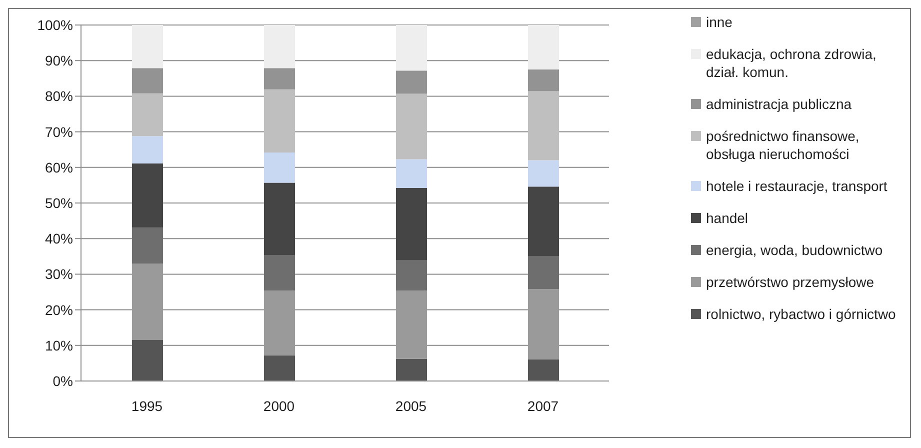  Describe the element at coordinates (779, 104) in the screenshot. I see `legend-label: administracja publiczna` at that location.